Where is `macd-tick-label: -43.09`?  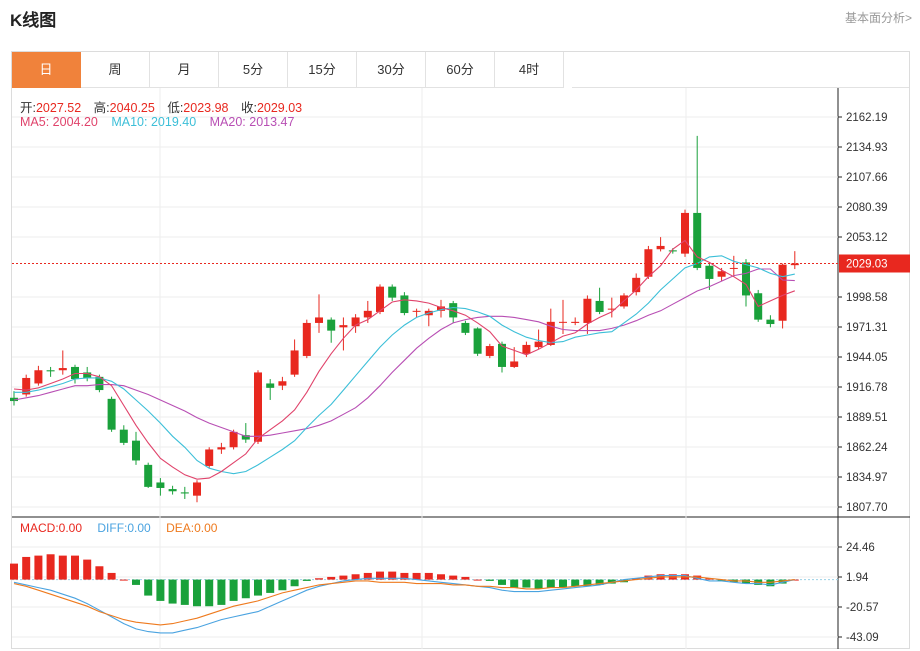 macd-tick-label: -43.09 is located at coordinates (862, 638).